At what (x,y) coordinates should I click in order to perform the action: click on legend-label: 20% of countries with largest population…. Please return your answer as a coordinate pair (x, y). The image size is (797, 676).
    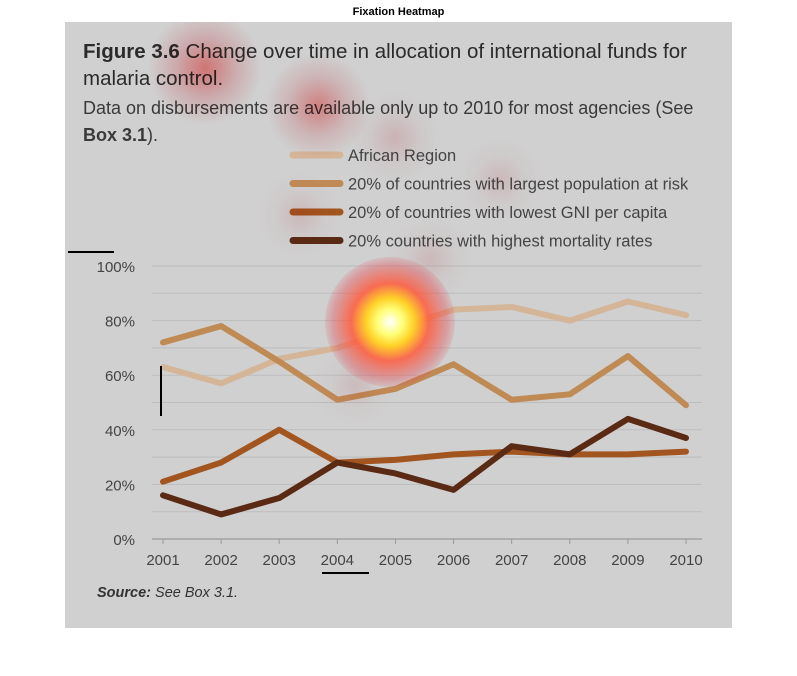
    Looking at the image, I should click on (518, 185).